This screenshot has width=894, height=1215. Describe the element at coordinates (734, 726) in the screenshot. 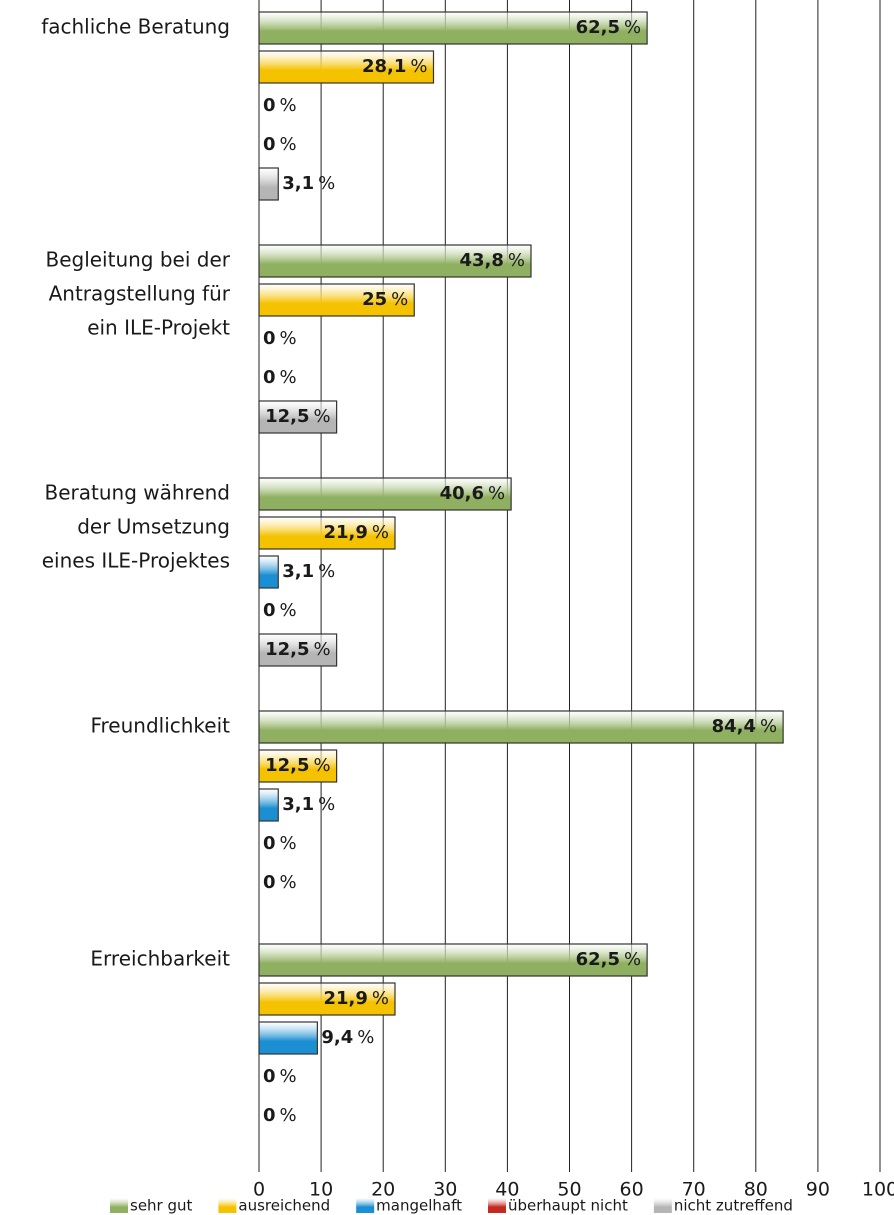

I see `value-number: 84,4` at that location.